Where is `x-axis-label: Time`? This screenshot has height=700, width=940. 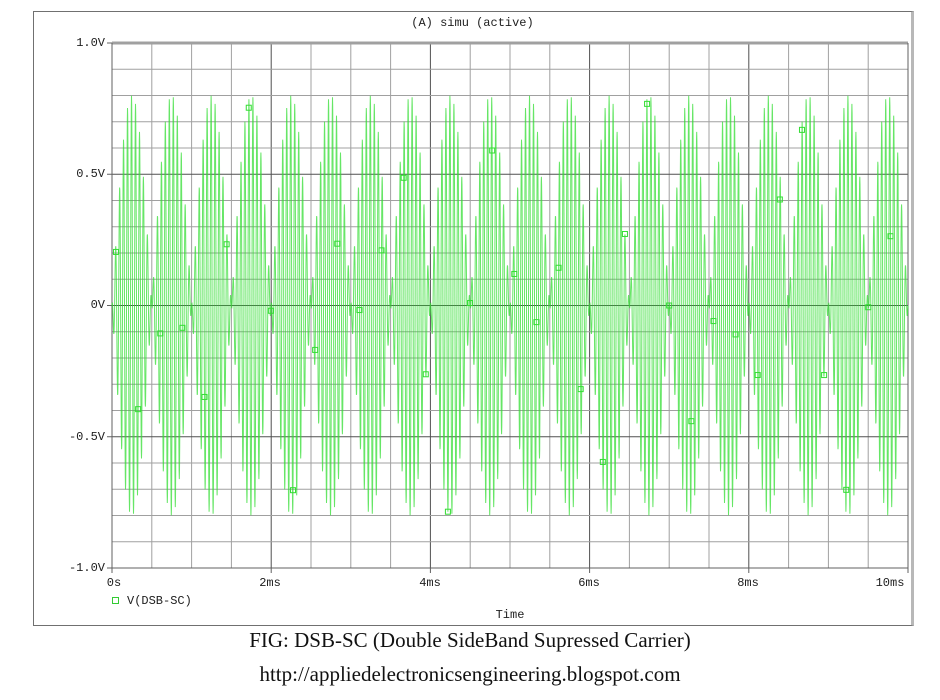 x-axis-label: Time is located at coordinates (510, 615).